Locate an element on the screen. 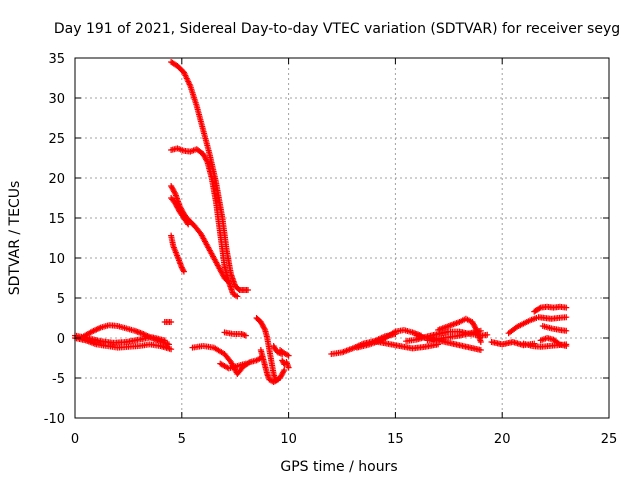 The image size is (640, 480). x-axis-label: GPS time / hours is located at coordinates (338, 467).